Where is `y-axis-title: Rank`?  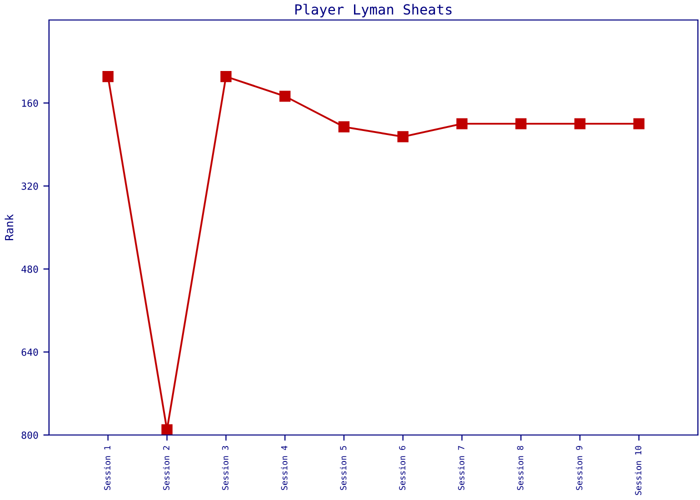
y-axis-title: Rank is located at coordinates (9, 227).